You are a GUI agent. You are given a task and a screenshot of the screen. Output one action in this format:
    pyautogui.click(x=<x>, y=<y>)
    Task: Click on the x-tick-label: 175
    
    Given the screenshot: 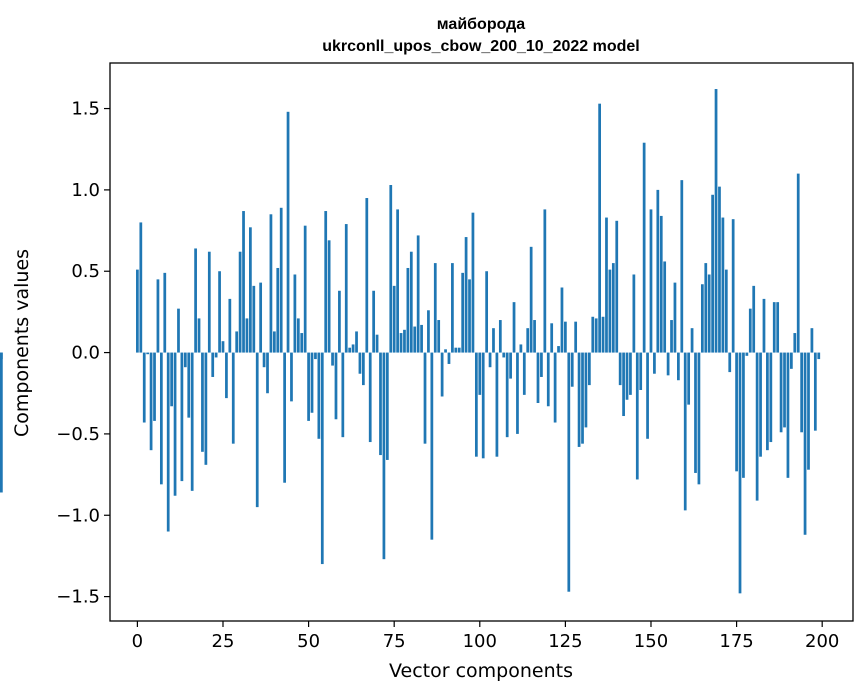 What is the action you would take?
    pyautogui.click(x=736, y=641)
    